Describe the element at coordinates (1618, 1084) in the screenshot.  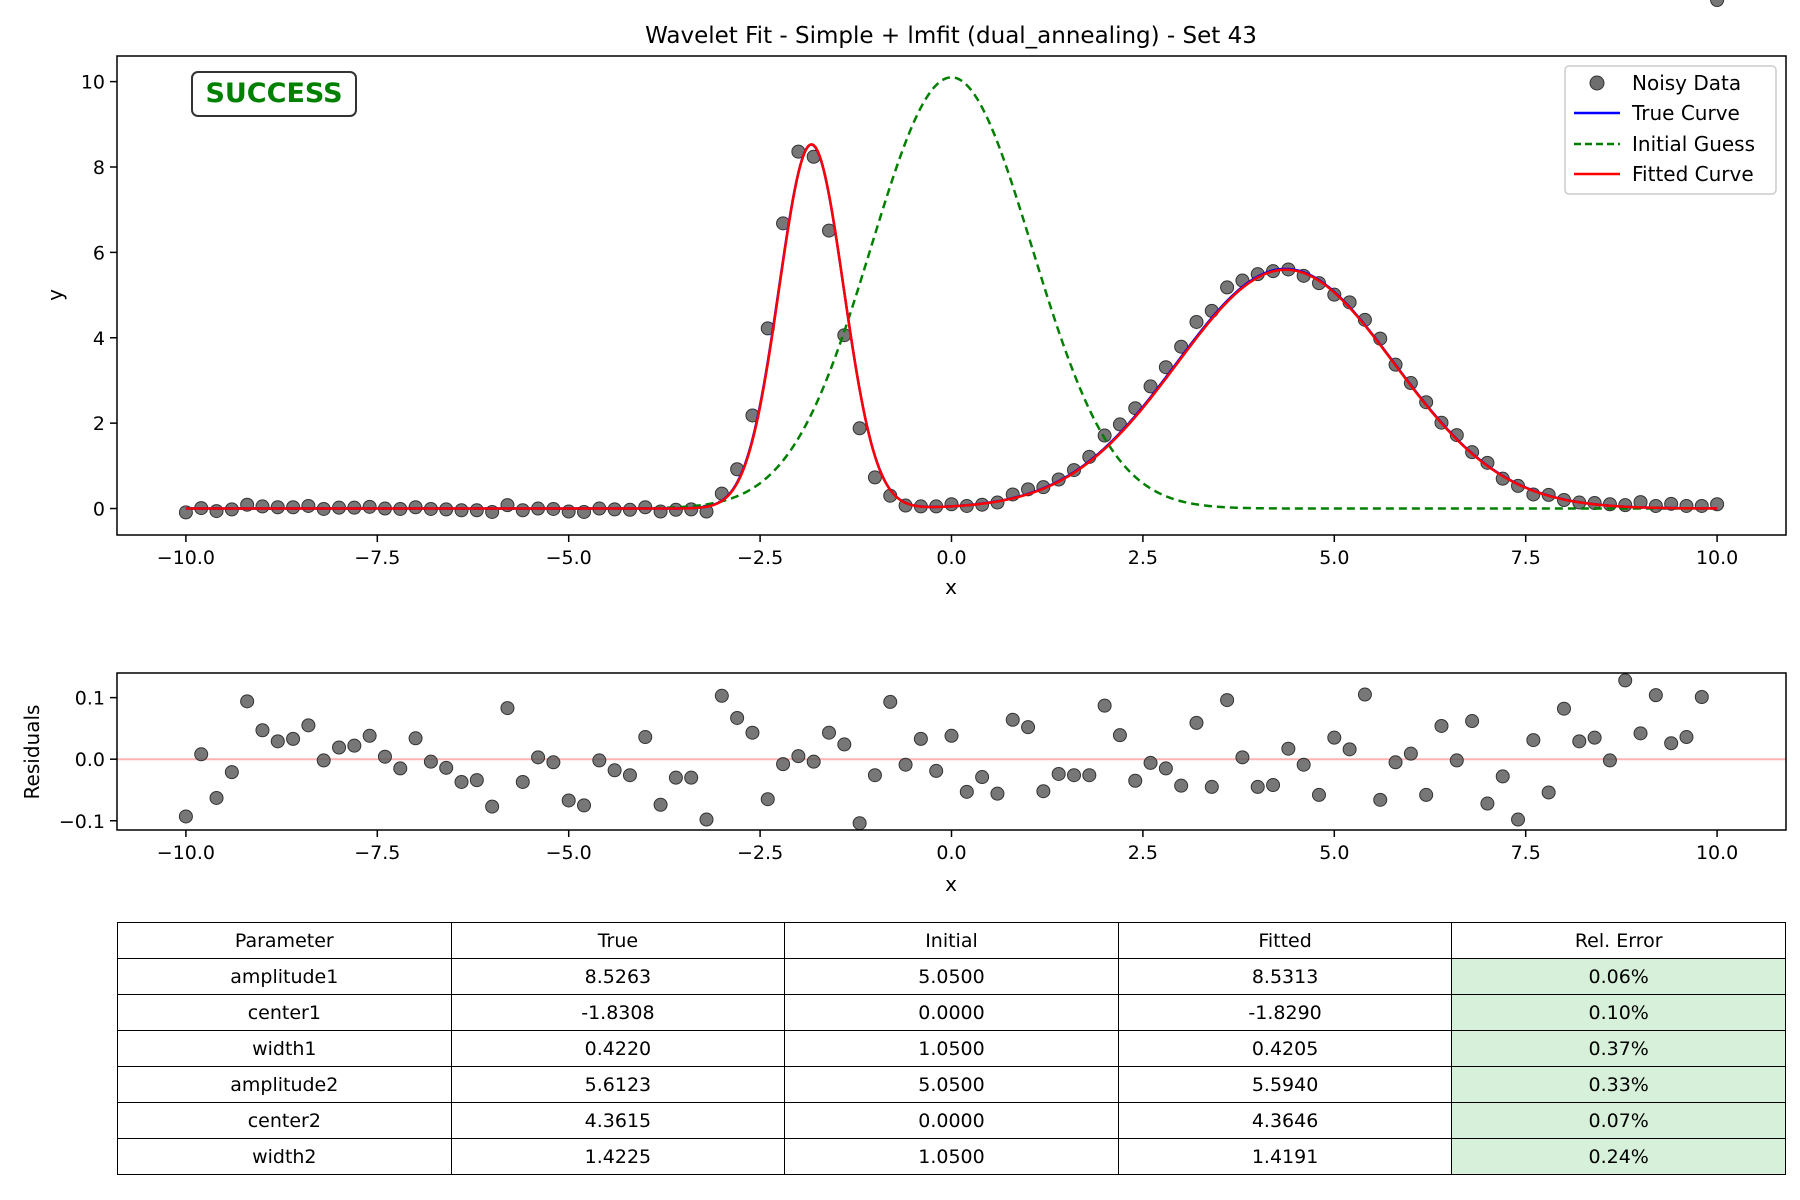
I see `cell-rel-error: 0.33%` at that location.